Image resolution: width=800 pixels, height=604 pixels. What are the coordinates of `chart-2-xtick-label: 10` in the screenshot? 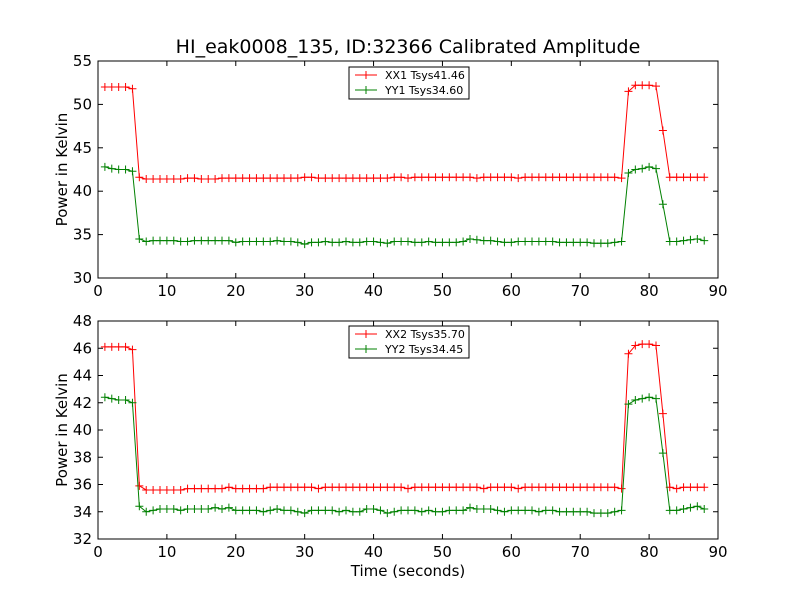 It's located at (166, 552).